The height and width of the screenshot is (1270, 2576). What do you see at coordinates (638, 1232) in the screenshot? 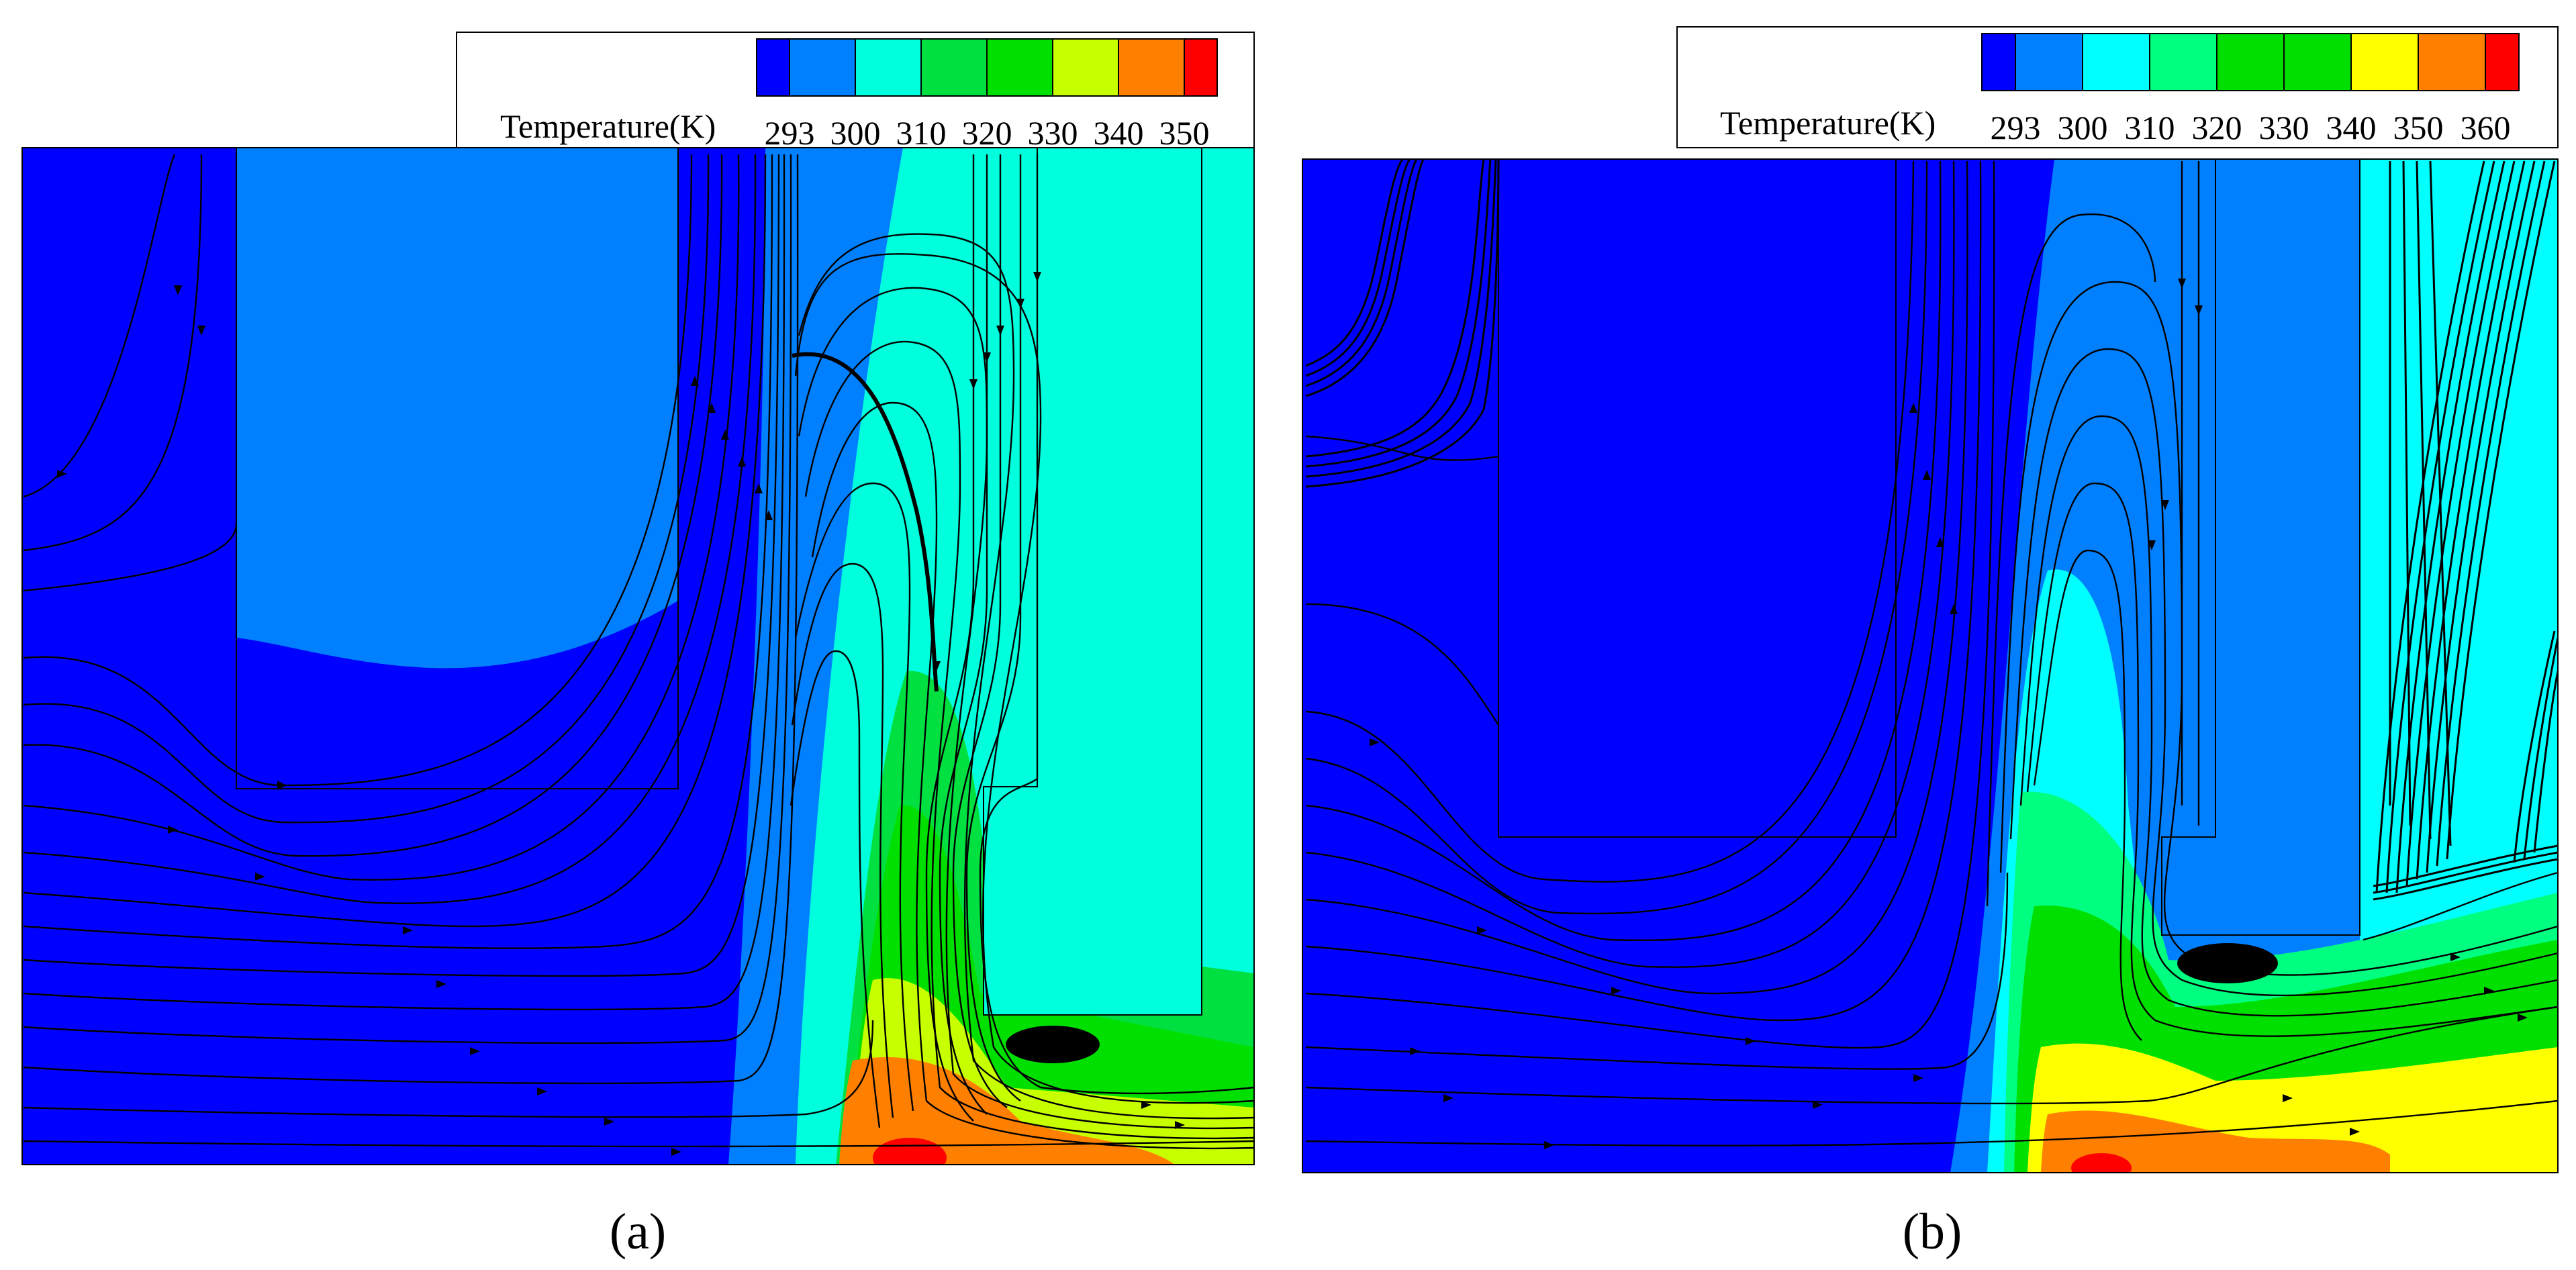
I see `panel-a-label: (a)` at bounding box center [638, 1232].